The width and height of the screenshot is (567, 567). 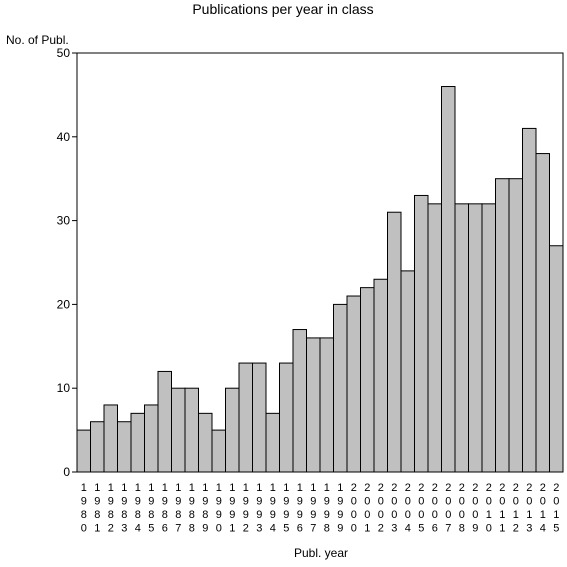 I want to click on bar-1988, so click(x=191, y=430).